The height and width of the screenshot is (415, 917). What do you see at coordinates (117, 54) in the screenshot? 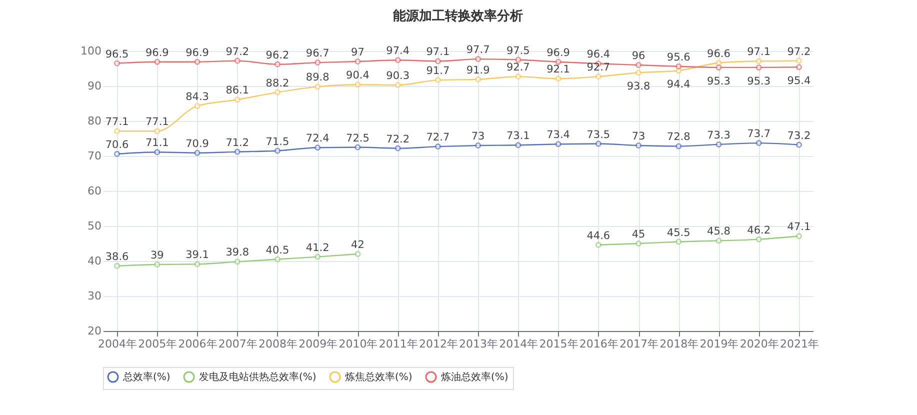
I see `data-label: 96.5` at bounding box center [117, 54].